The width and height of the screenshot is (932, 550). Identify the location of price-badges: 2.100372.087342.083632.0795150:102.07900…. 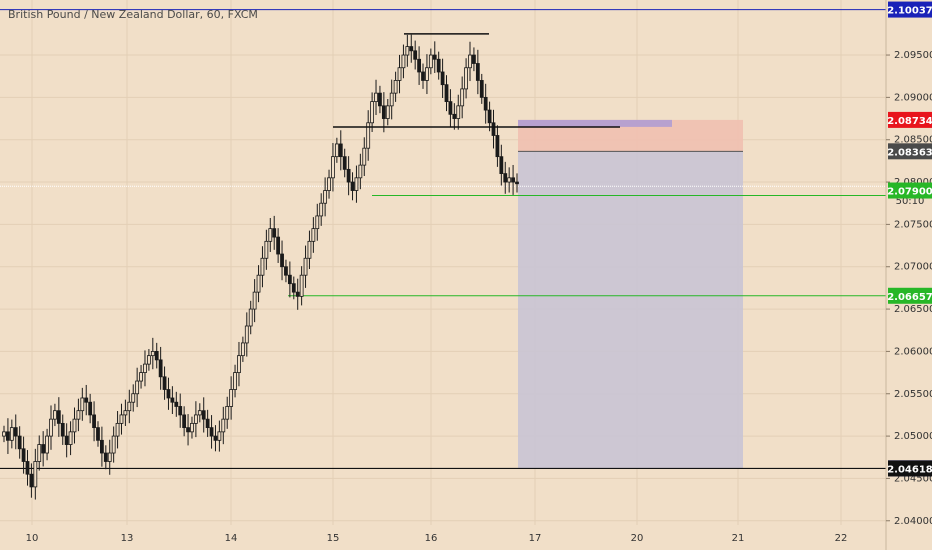
(909, 239).